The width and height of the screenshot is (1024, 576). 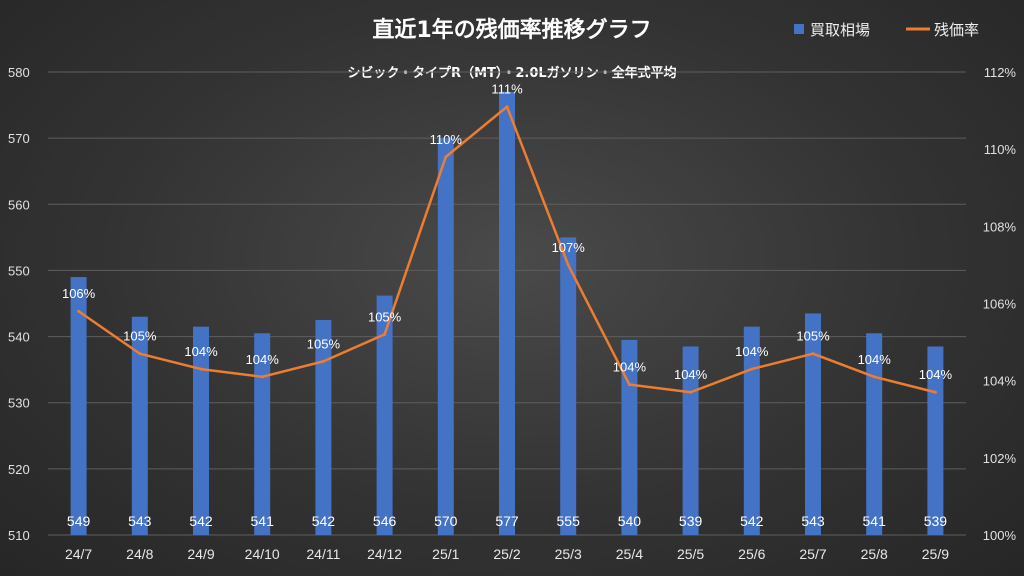 I want to click on x-tick-label: 25/4, so click(x=629, y=554).